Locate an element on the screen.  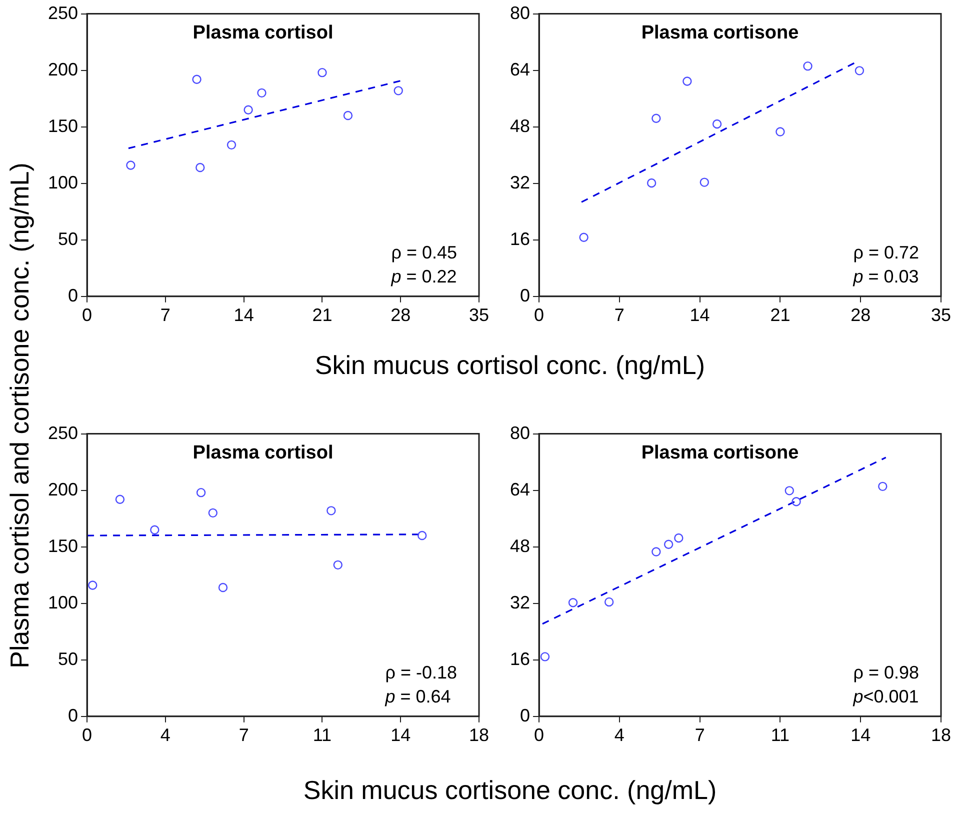
annotation: ρ = 0.72 is located at coordinates (886, 252).